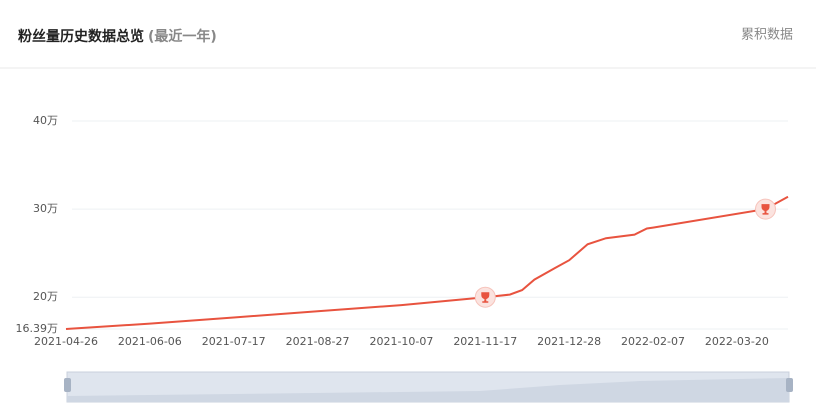  Describe the element at coordinates (45, 208) in the screenshot. I see `y-tick-label: 30万` at that location.